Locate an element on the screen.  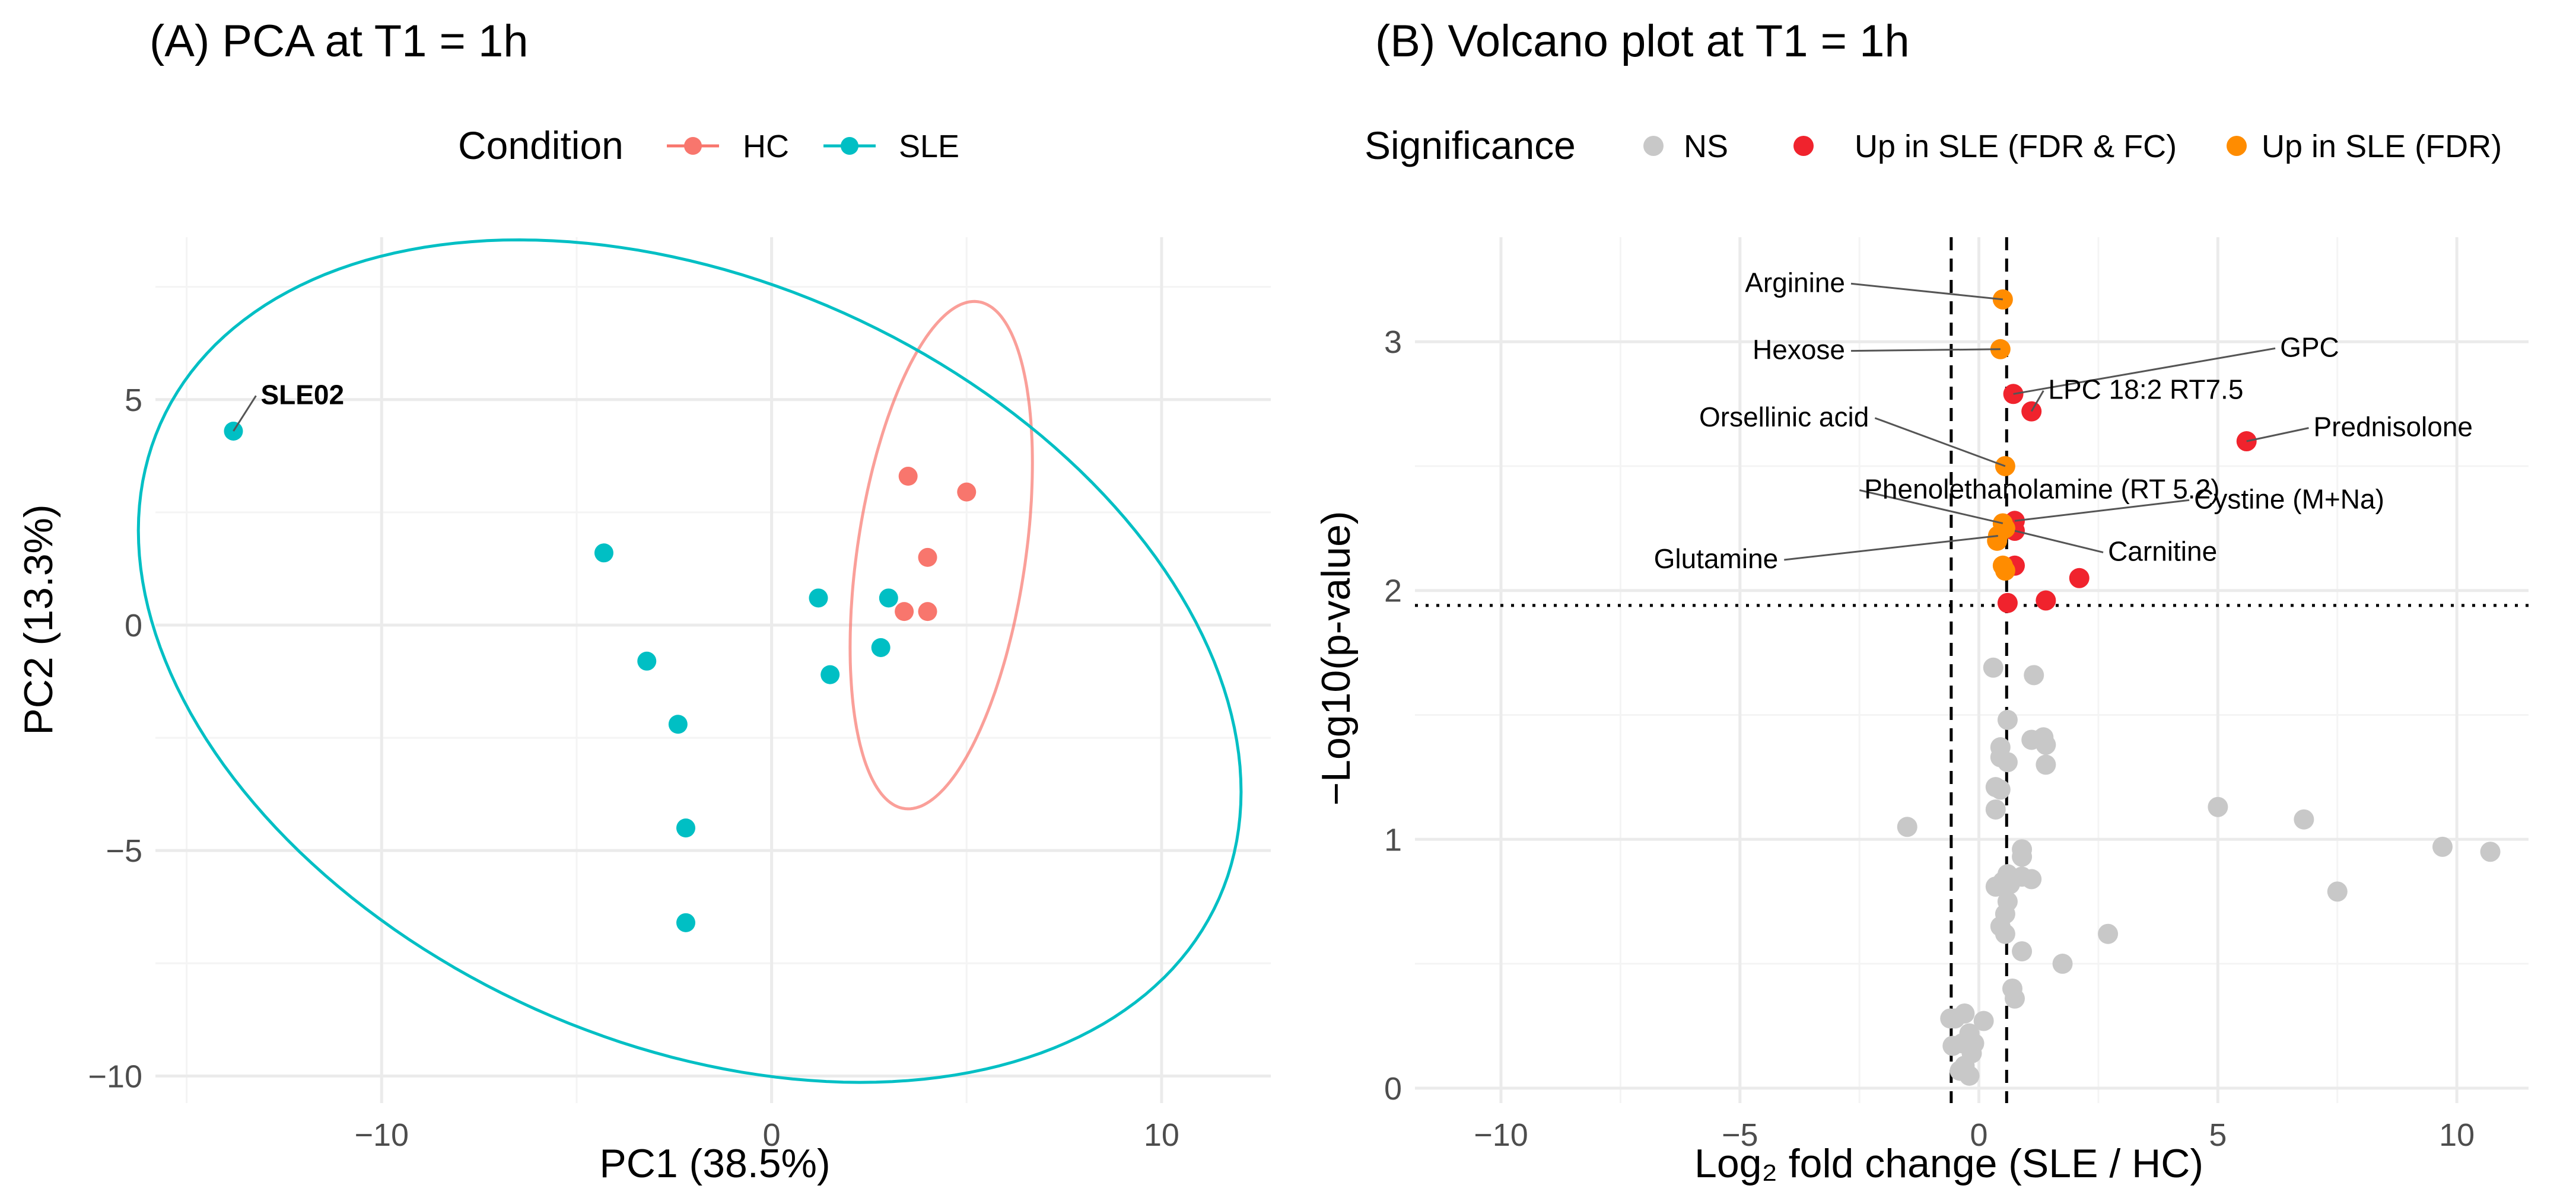
pca-x-tick-label: 0 is located at coordinates (772, 1135).